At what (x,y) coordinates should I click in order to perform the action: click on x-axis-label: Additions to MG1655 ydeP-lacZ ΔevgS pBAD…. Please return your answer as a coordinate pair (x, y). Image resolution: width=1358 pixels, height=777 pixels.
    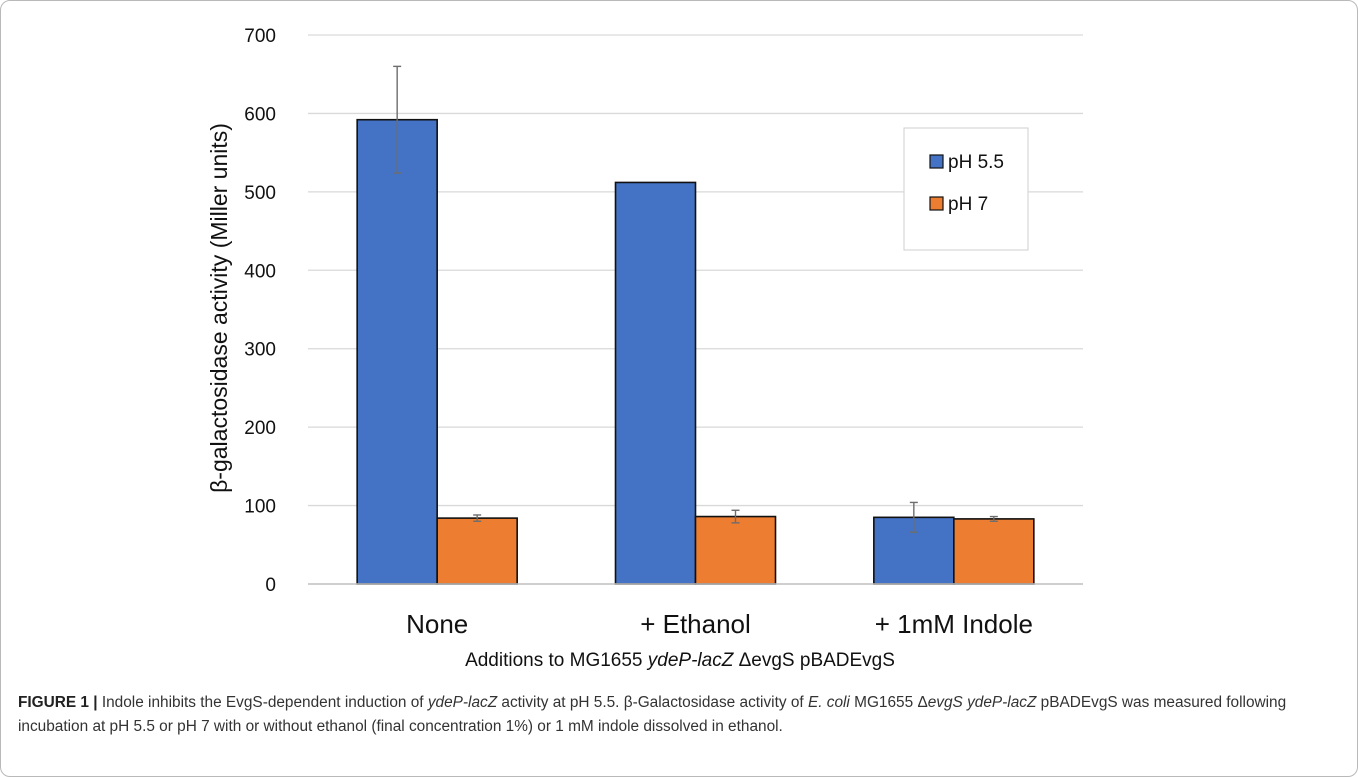
    Looking at the image, I should click on (680, 660).